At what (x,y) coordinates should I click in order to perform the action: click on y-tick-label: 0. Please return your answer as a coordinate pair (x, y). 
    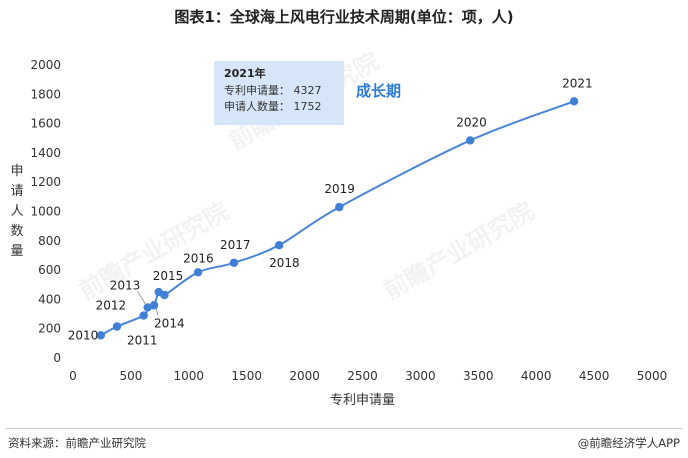
    Looking at the image, I should click on (57, 358).